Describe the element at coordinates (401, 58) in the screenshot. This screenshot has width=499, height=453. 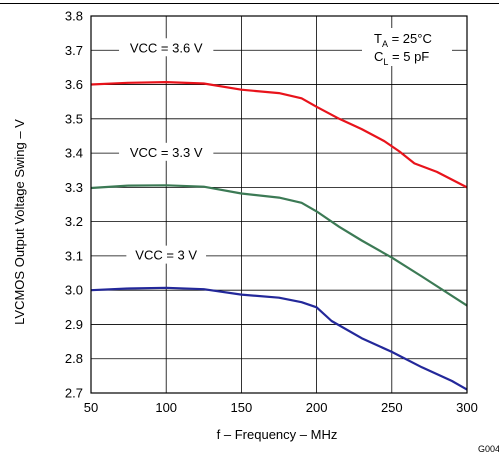
I see `load-capacitance-label: CL = 5 pF` at that location.